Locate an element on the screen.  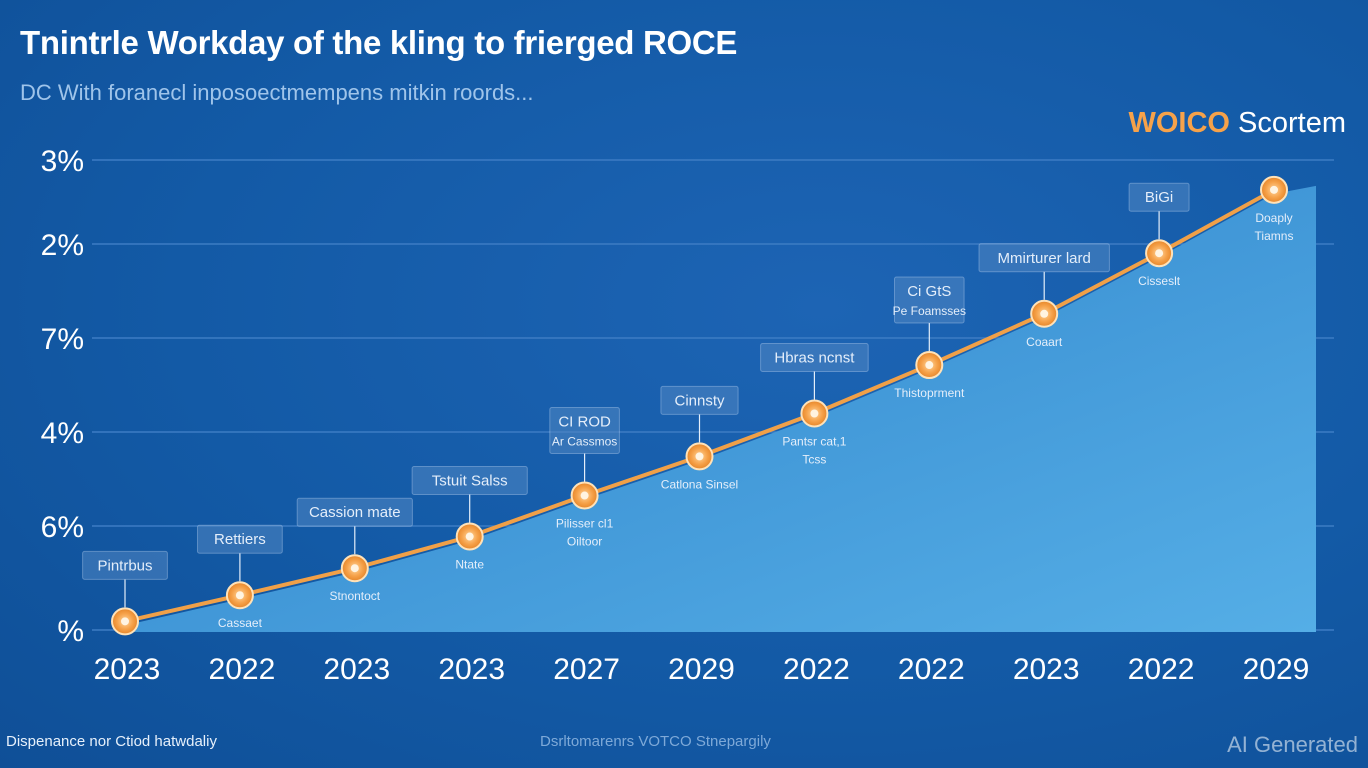
legend-label-accent: WOICO is located at coordinates (1179, 123).